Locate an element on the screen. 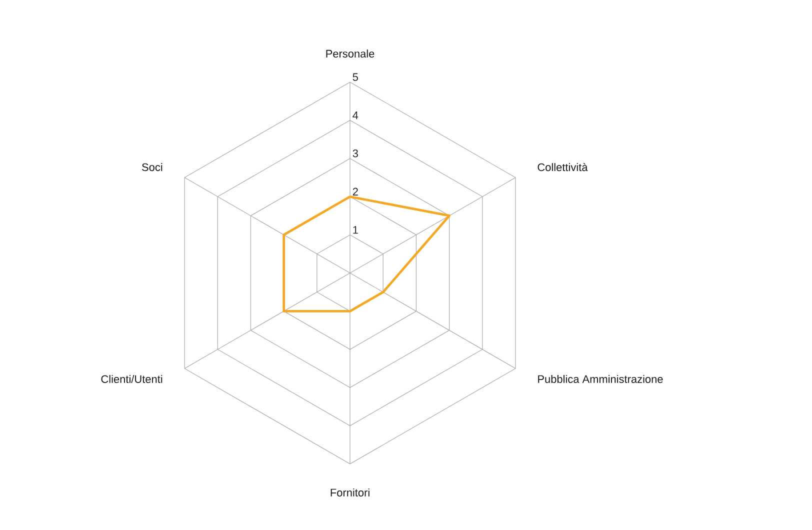  spoke-label: Soci is located at coordinates (152, 167).